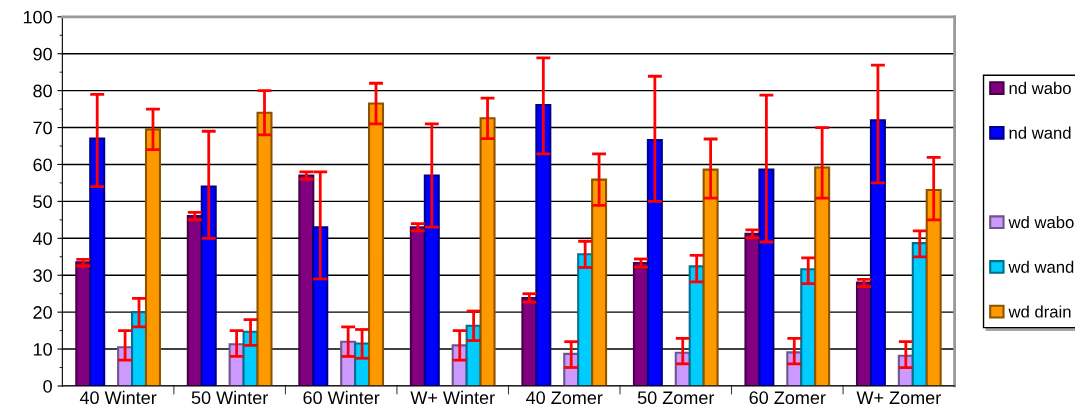 The image size is (1075, 420). I want to click on x-tick-label: 40 Zomer, so click(564, 398).